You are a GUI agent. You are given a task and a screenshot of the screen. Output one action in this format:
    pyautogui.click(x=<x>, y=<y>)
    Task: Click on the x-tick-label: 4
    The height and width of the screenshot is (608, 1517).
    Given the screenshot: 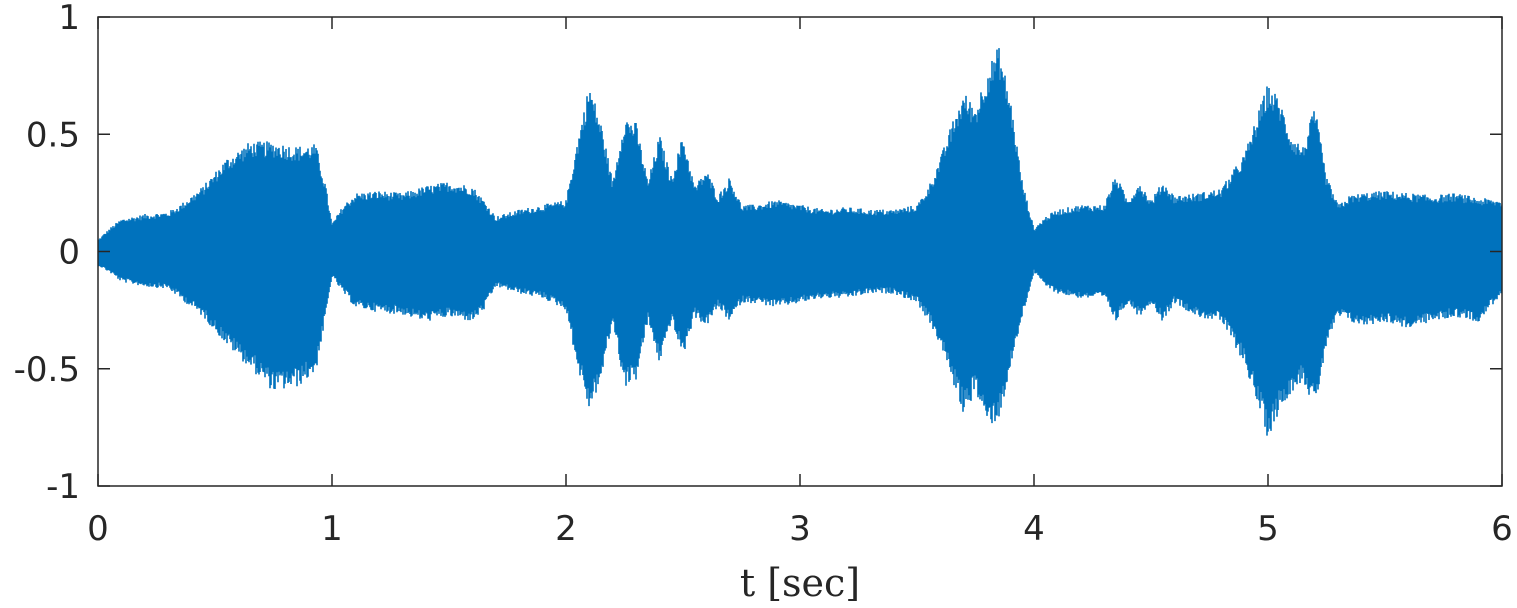 What is the action you would take?
    pyautogui.click(x=1034, y=529)
    